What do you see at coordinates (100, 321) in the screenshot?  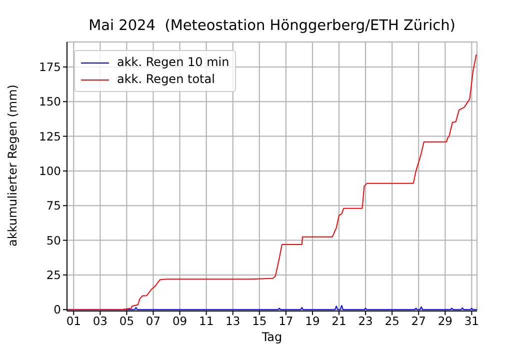 I see `x-tick-label: 03` at bounding box center [100, 321].